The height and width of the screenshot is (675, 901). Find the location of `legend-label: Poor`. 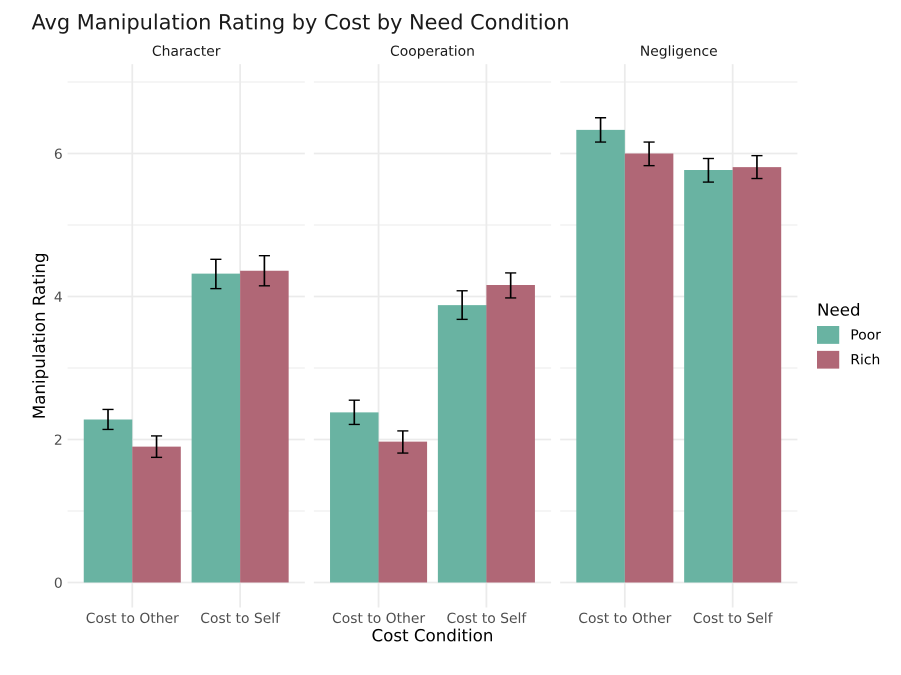

legend-label: Poor is located at coordinates (866, 334).